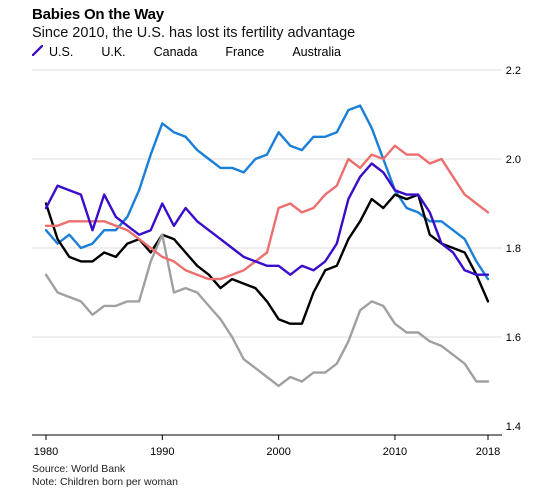 This screenshot has width=551, height=496. I want to click on legend-label: U.K., so click(113, 52).